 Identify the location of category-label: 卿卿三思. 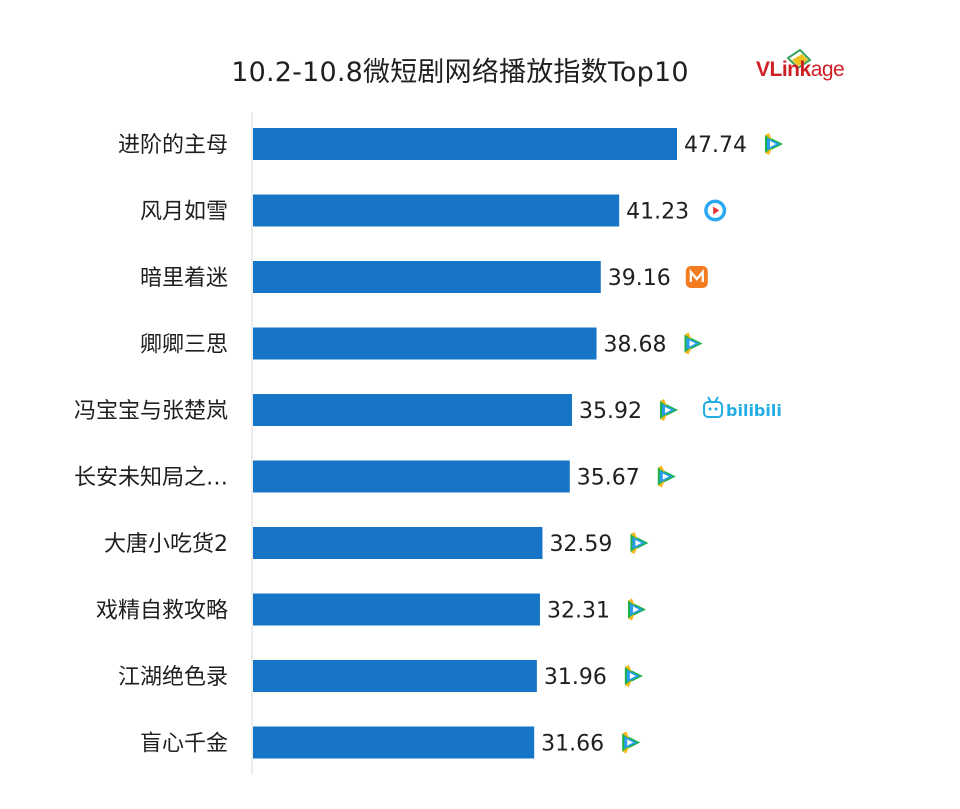
(184, 345).